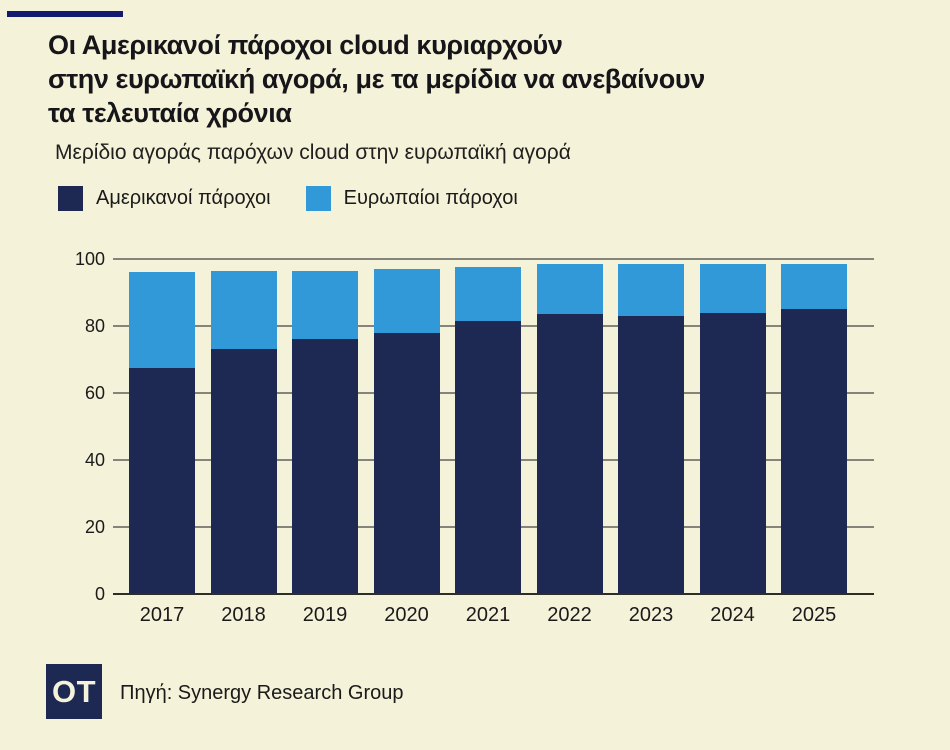 This screenshot has width=950, height=750. I want to click on title-line-3: τα τελευταία χρόνια, so click(170, 113).